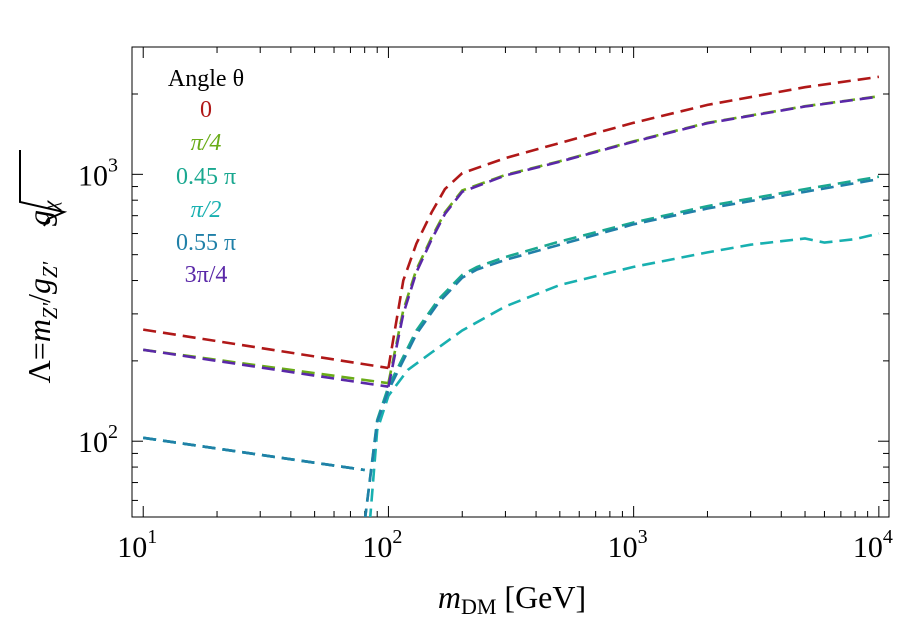  I want to click on y-title-root-g: g, so click(39, 218).